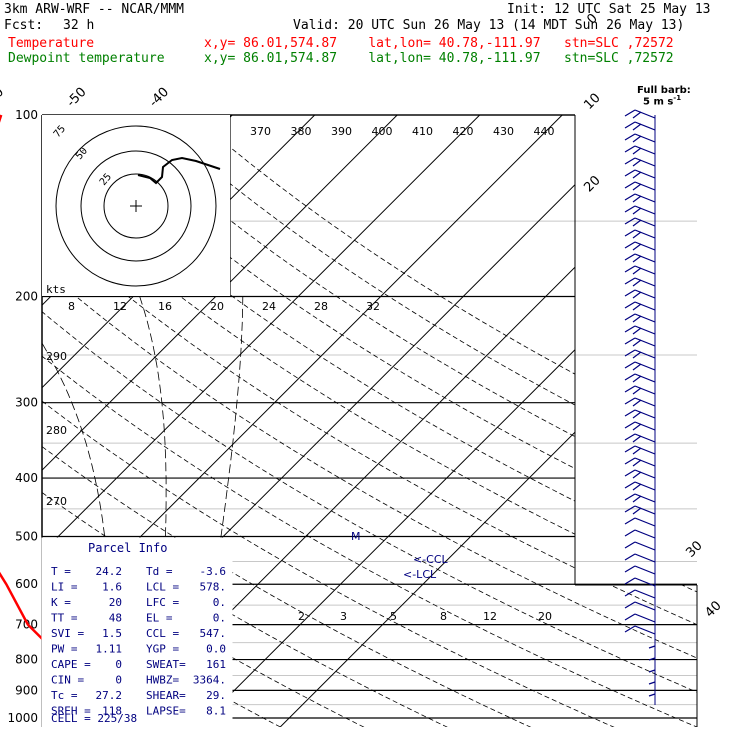 The width and height of the screenshot is (740, 740). Describe the element at coordinates (79, 25) in the screenshot. I see `forecast-hours: 32 h` at that location.